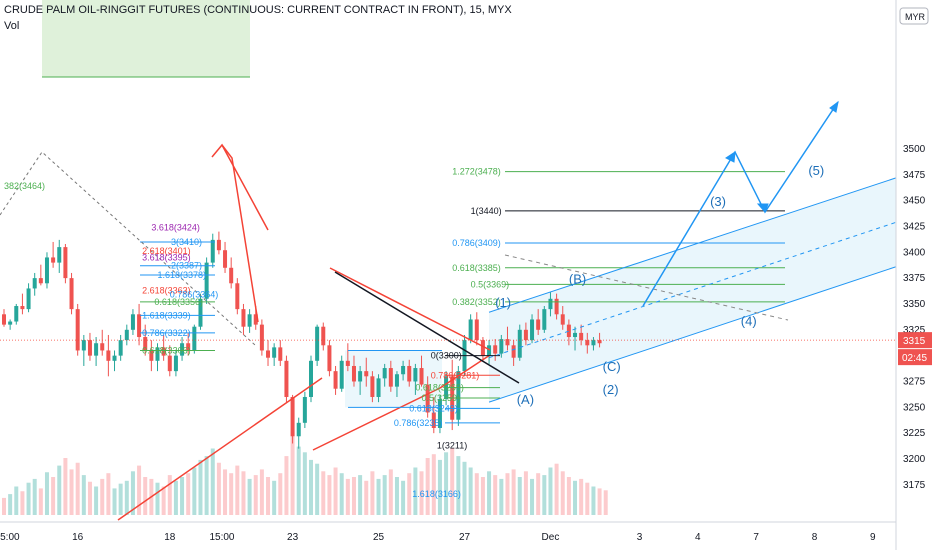 This screenshot has height=555, width=932. What do you see at coordinates (740, 204) in the screenshot?
I see `projection-path` at bounding box center [740, 204].